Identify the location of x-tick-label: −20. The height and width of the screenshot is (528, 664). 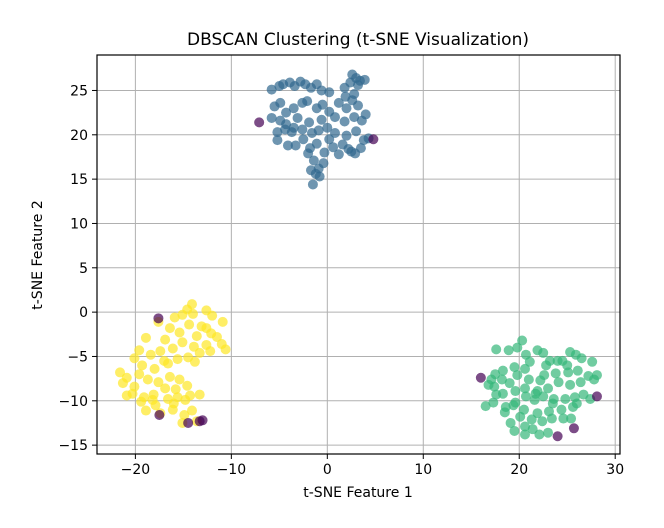
(136, 470).